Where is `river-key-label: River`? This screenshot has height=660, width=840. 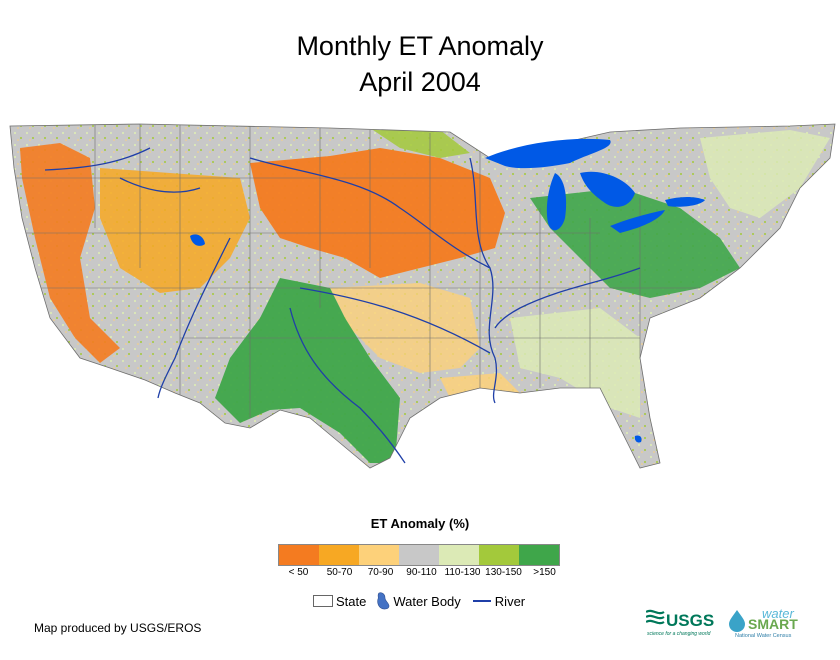
river-key-label: River is located at coordinates (510, 601).